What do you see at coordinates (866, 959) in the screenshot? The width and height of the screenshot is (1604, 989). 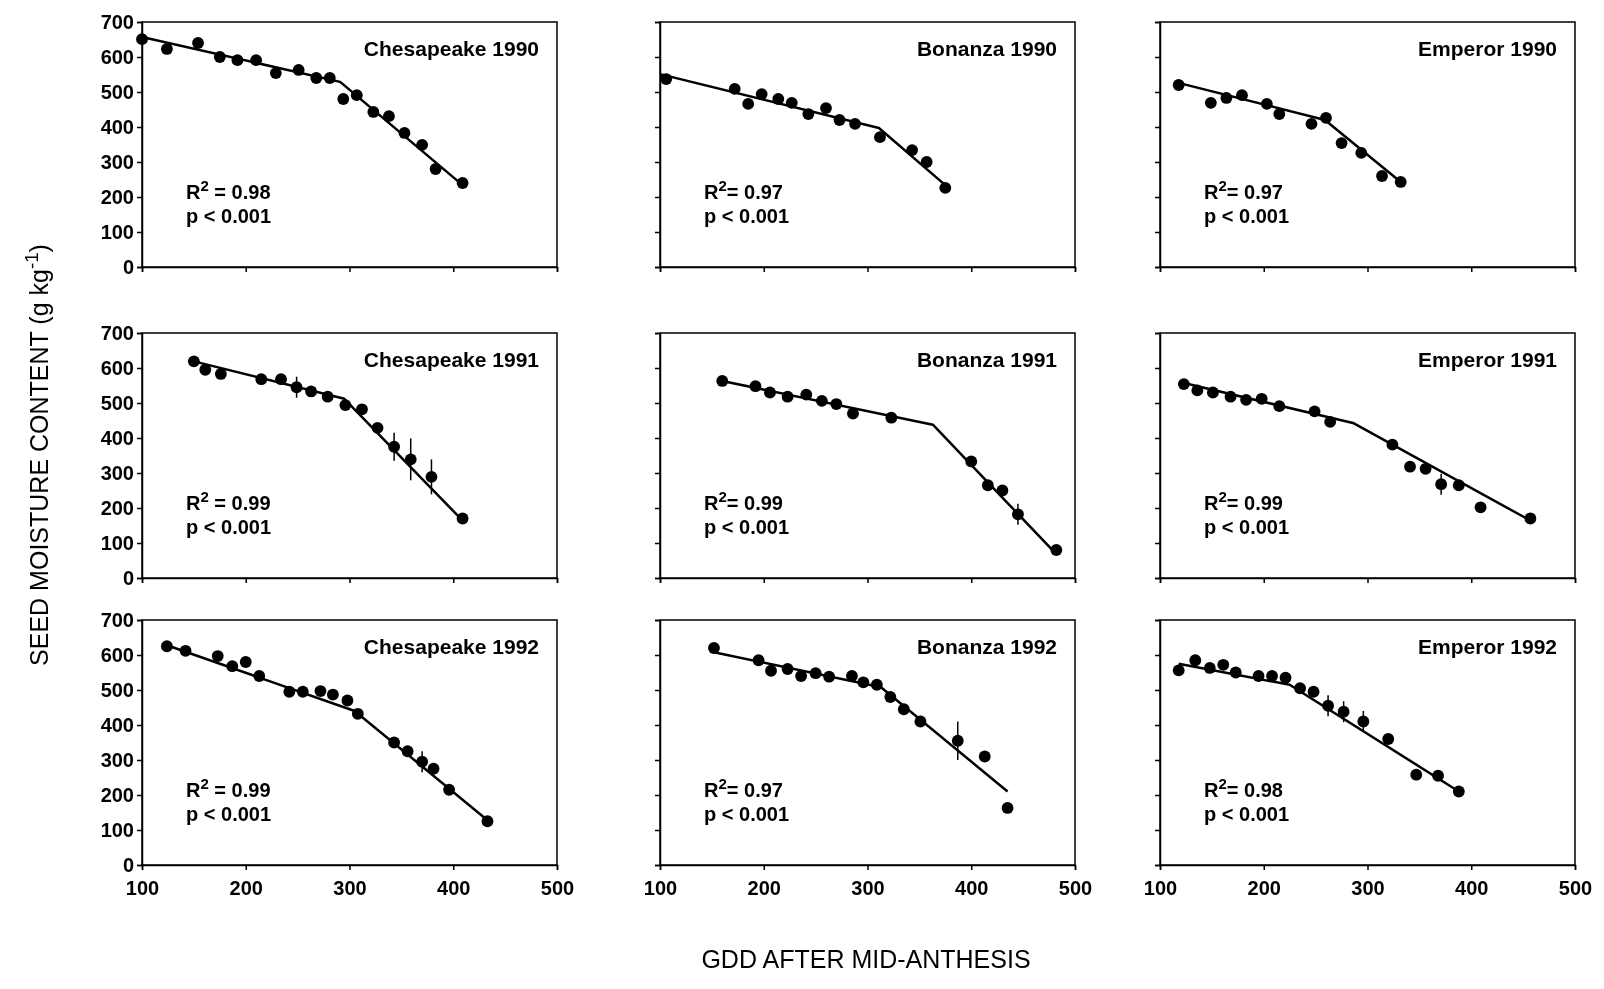 I see `x-axis-title: GDD AFTER MID-ANTHESIS` at bounding box center [866, 959].